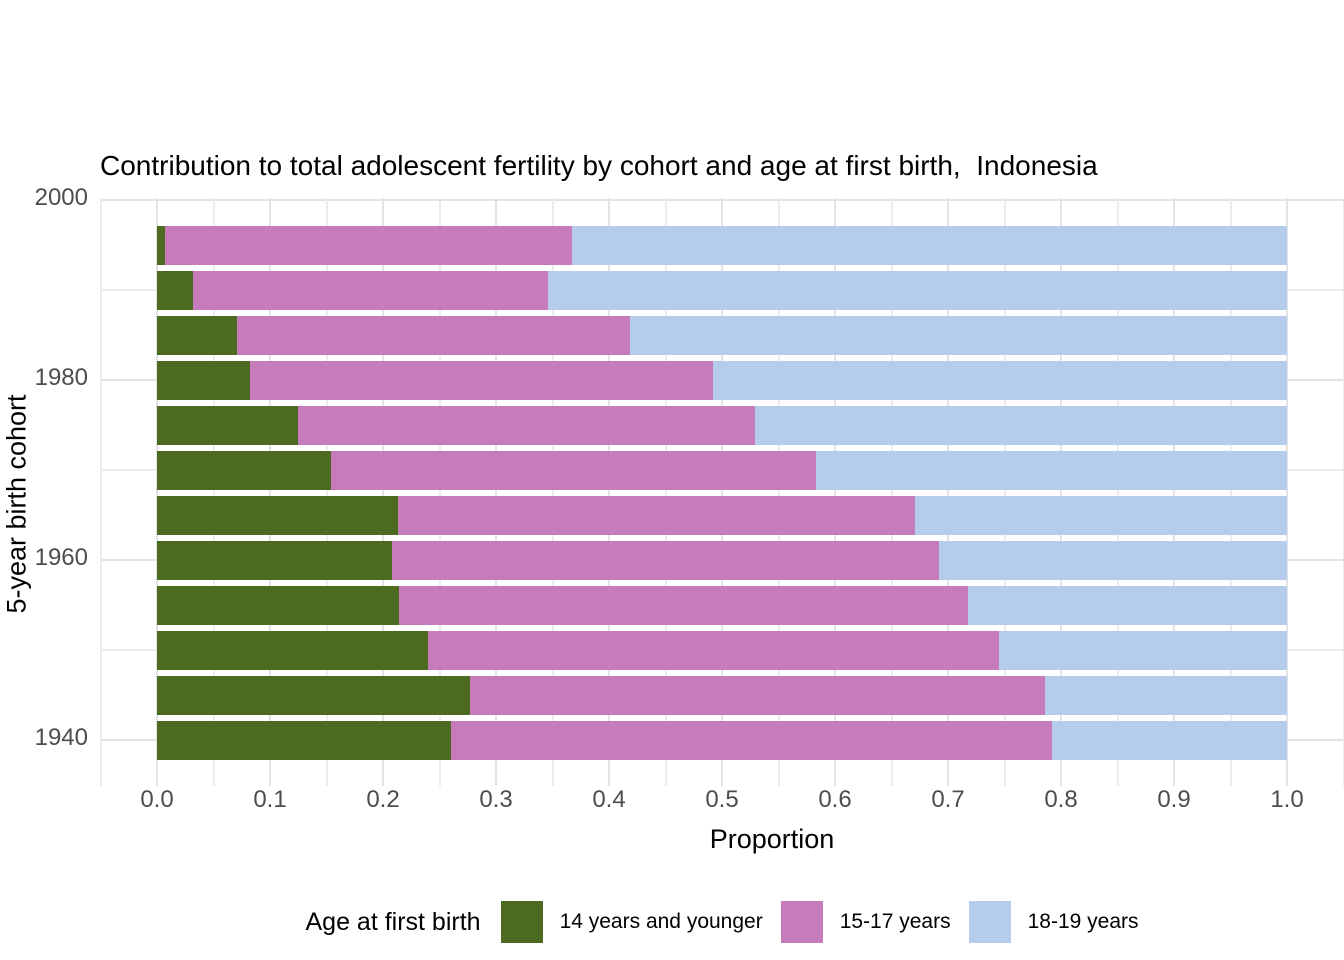 Image resolution: width=1344 pixels, height=960 pixels. Describe the element at coordinates (61, 197) in the screenshot. I see `y-tick-label: 2000` at that location.